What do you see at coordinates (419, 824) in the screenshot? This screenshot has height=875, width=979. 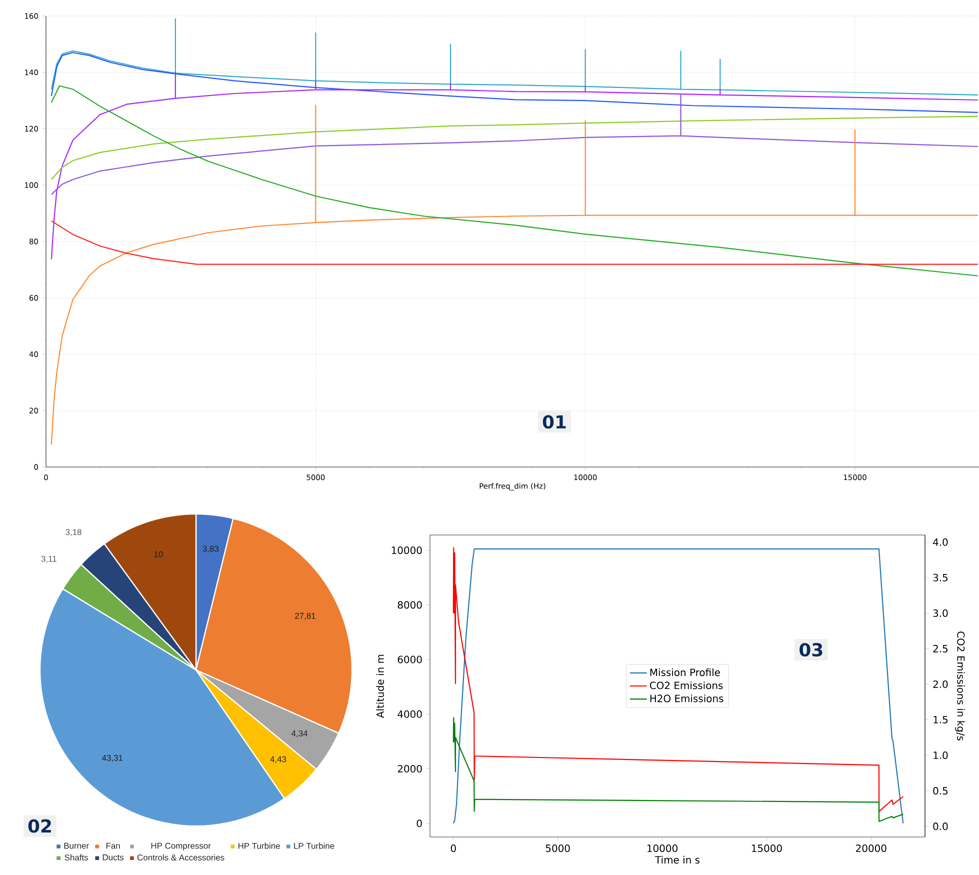 I see `y-tick-label: 0` at bounding box center [419, 824].